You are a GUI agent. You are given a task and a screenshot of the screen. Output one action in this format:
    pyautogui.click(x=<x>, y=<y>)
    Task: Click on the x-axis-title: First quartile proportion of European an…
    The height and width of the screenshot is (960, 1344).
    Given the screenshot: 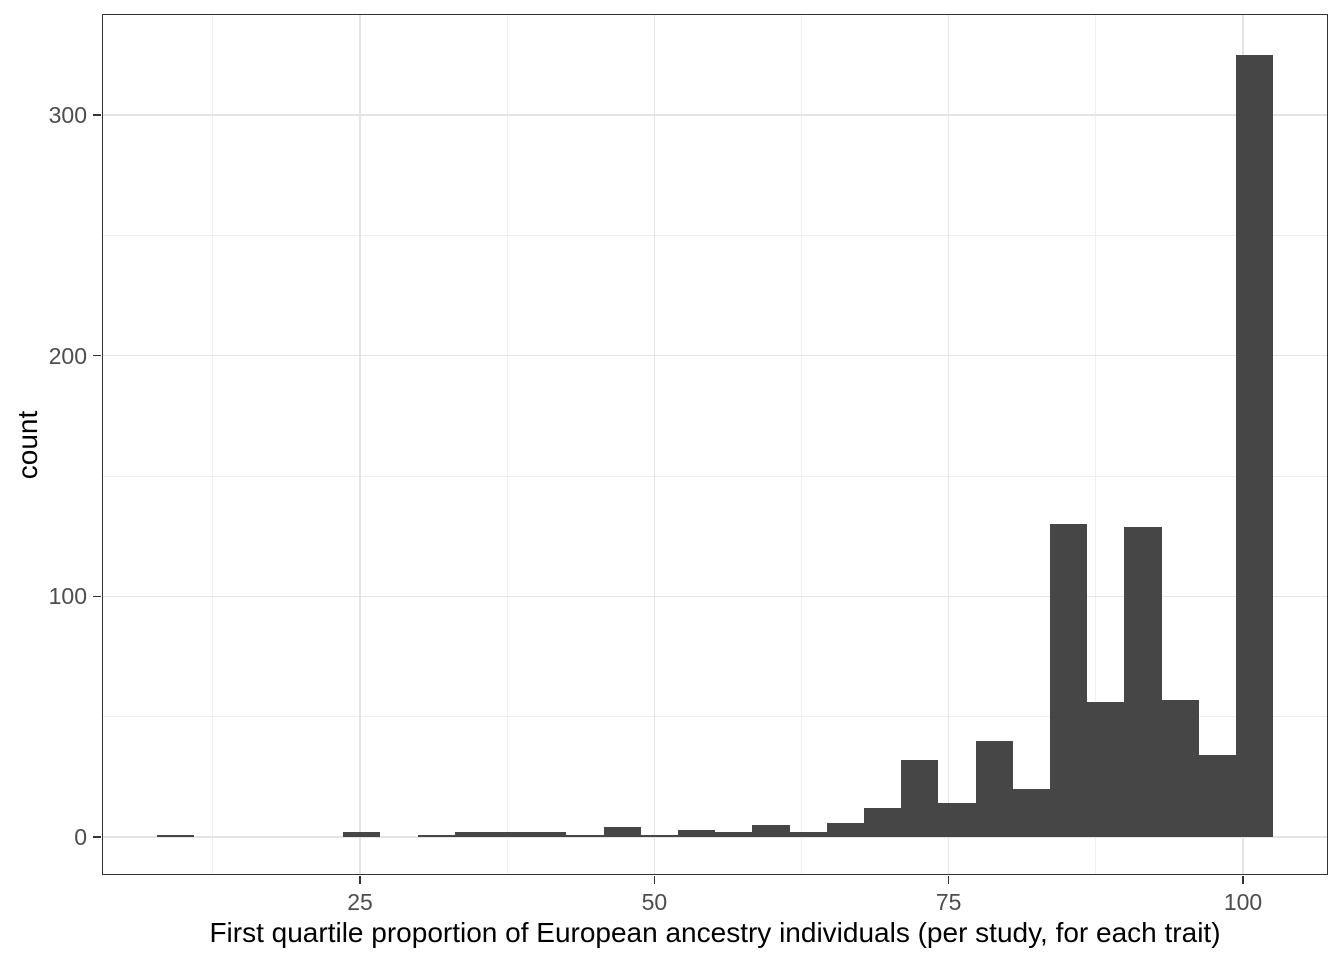 What is the action you would take?
    pyautogui.click(x=715, y=932)
    